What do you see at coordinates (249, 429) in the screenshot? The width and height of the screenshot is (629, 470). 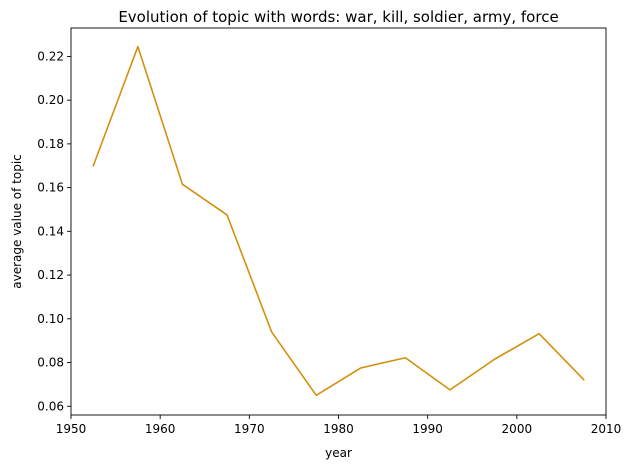 I see `x-tick-label: 1970` at bounding box center [249, 429].